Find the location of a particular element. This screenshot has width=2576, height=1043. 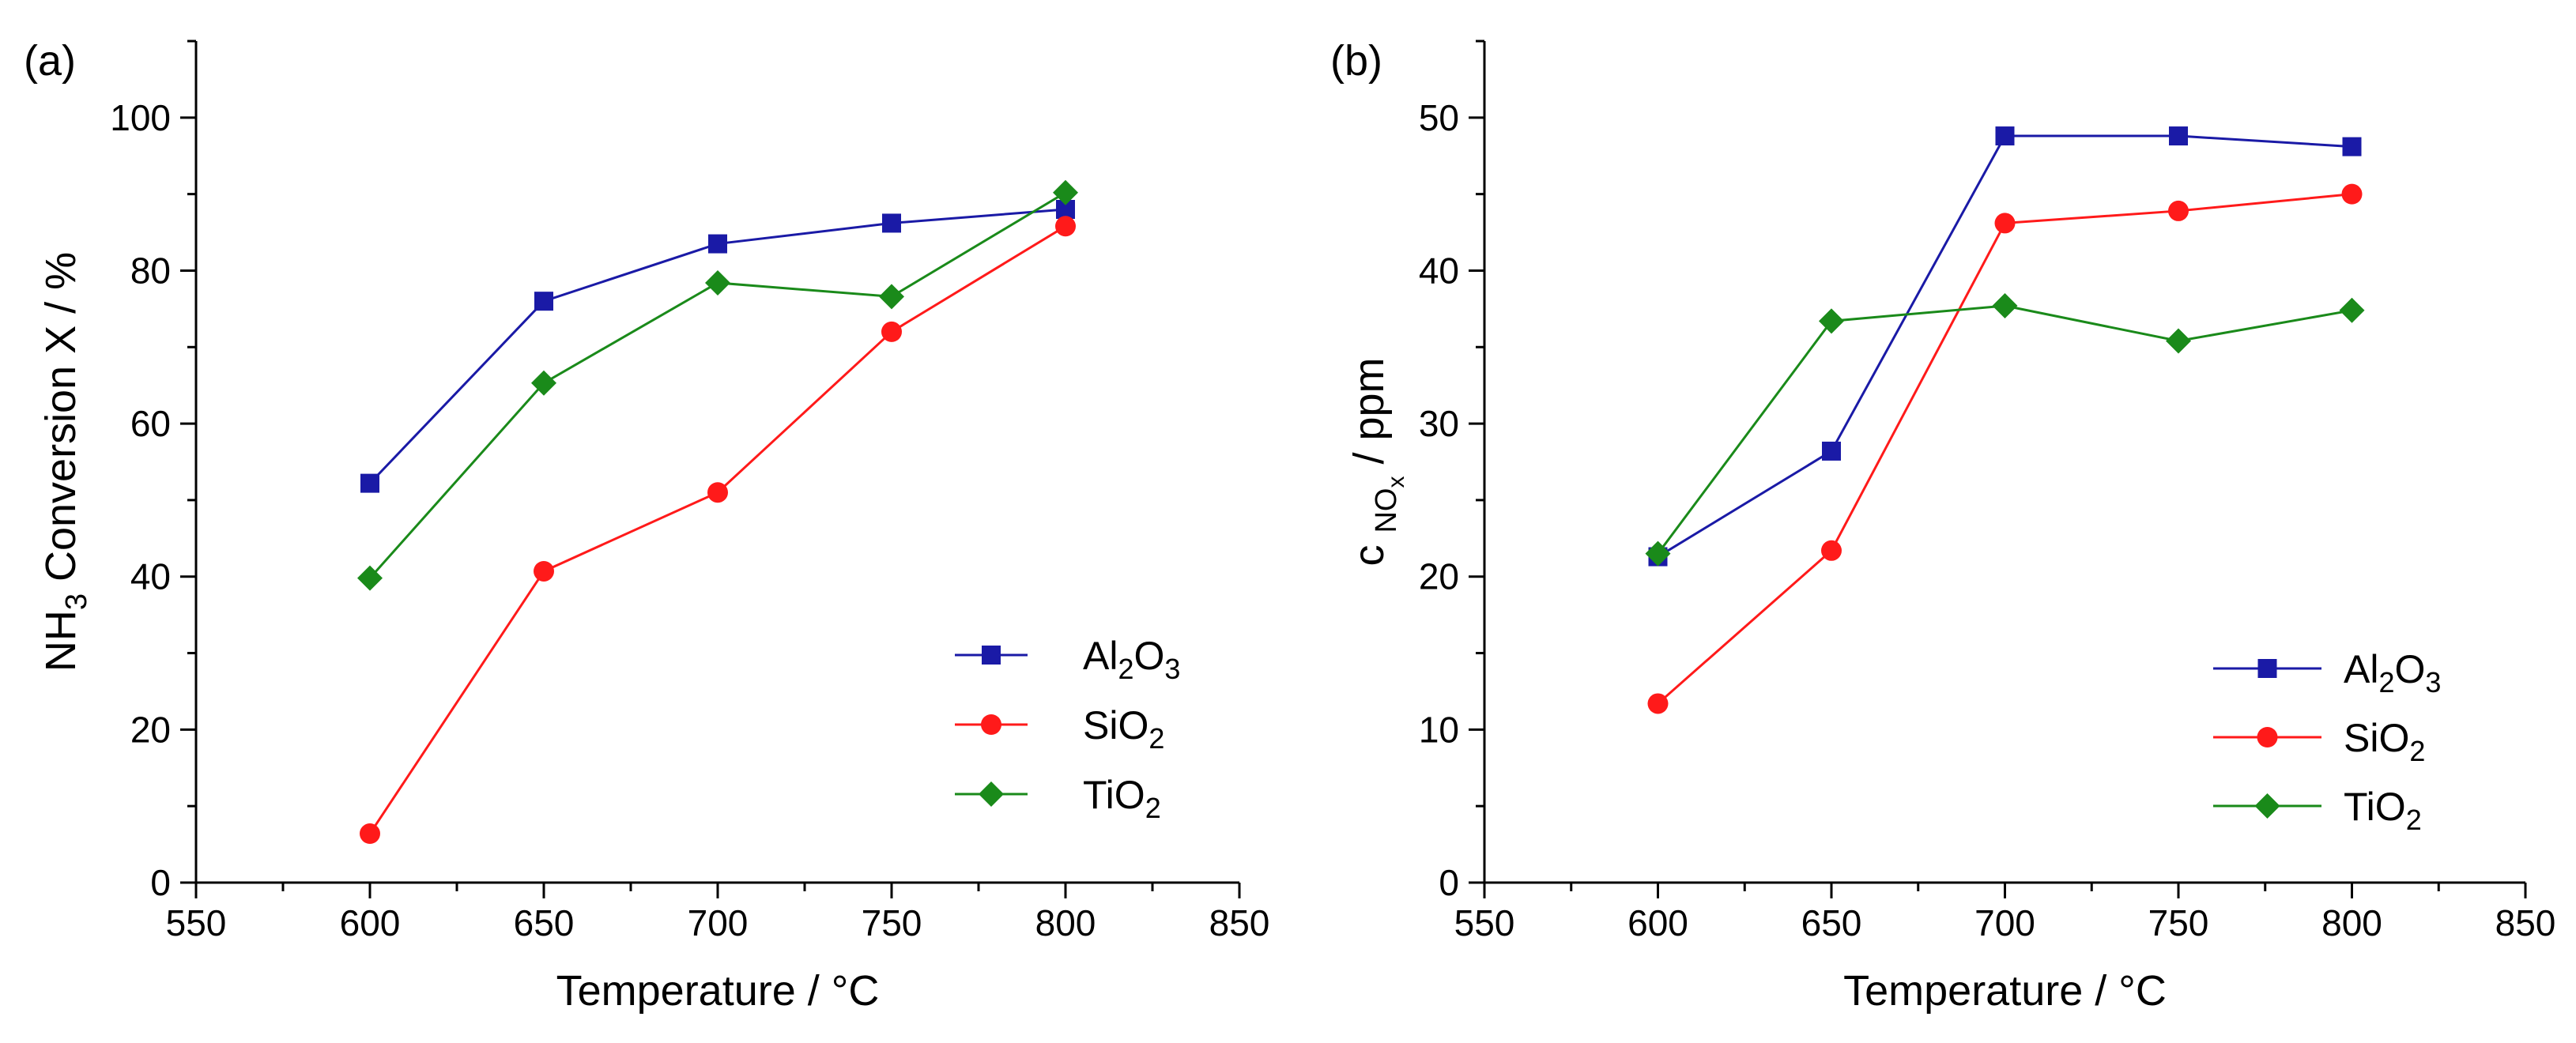

y-tick-label: 100 is located at coordinates (140, 118).